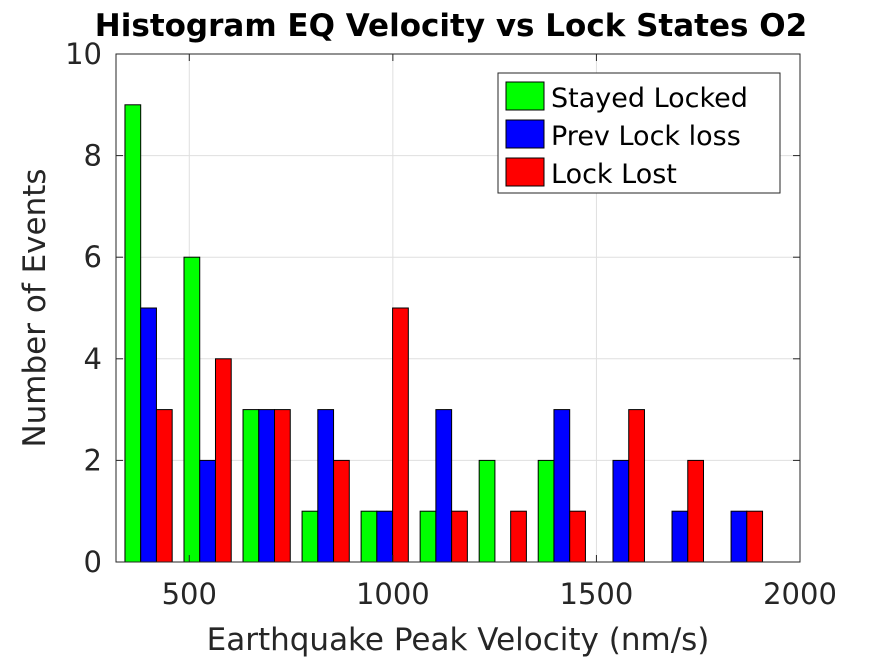  Describe the element at coordinates (451, 26) in the screenshot. I see `chart-title: Histogram EQ Velocity vs Lock States O2` at that location.